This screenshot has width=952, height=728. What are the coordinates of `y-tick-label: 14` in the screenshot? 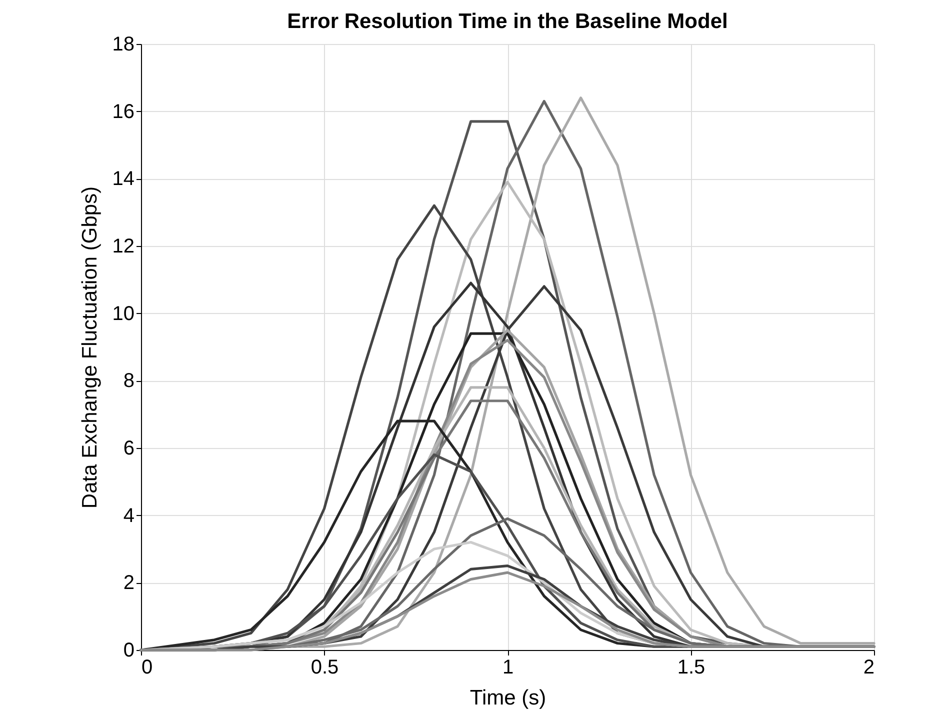 It's located at (123, 179).